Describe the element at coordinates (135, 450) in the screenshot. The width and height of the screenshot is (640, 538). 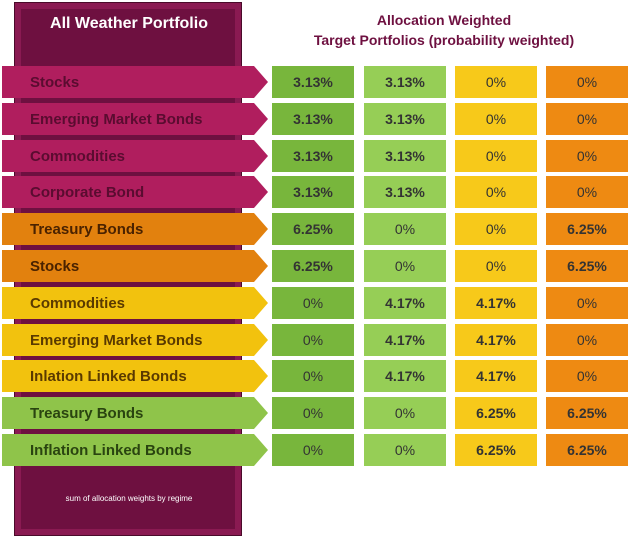
I see `row-label: Inflation Linked Bonds` at that location.